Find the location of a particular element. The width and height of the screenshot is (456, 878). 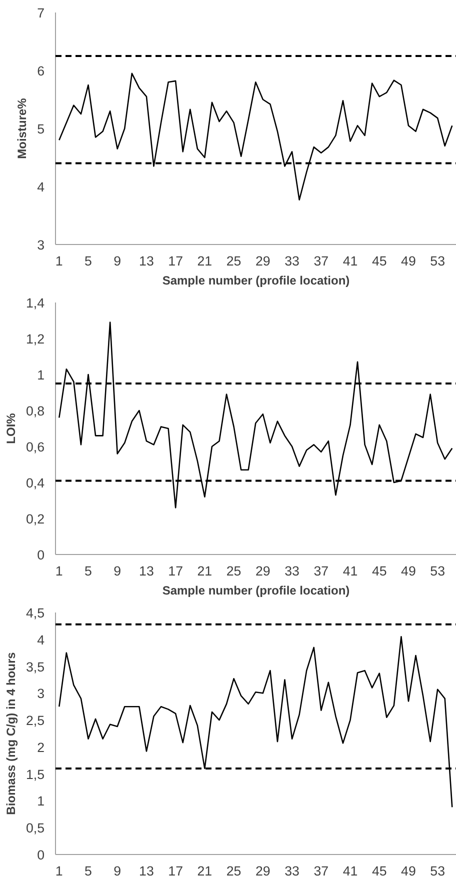

y-tick-label: 1,2 is located at coordinates (35, 339).